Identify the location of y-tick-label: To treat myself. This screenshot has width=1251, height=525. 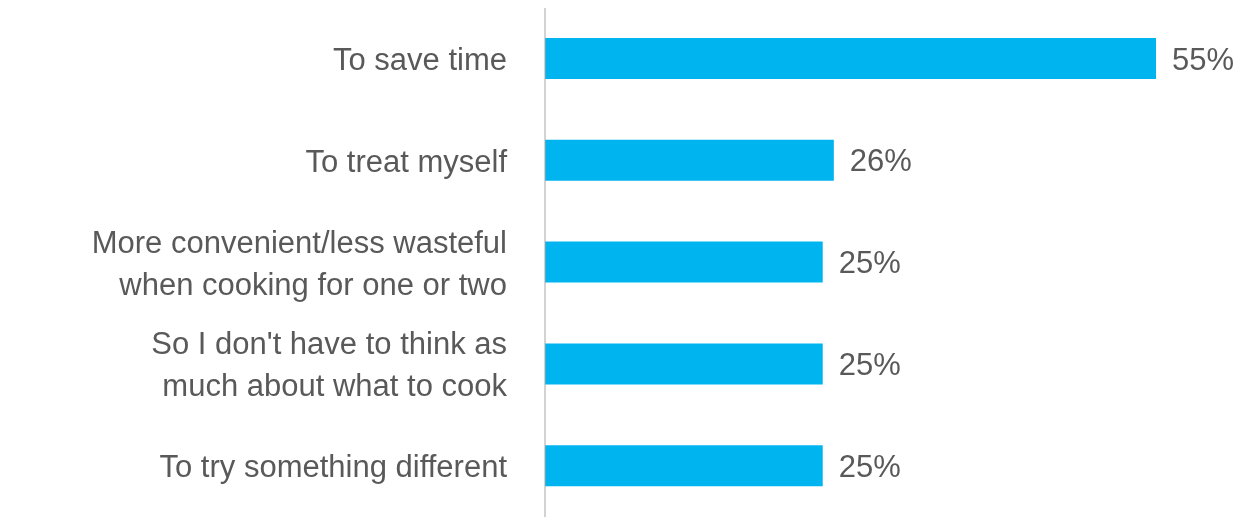
(406, 161).